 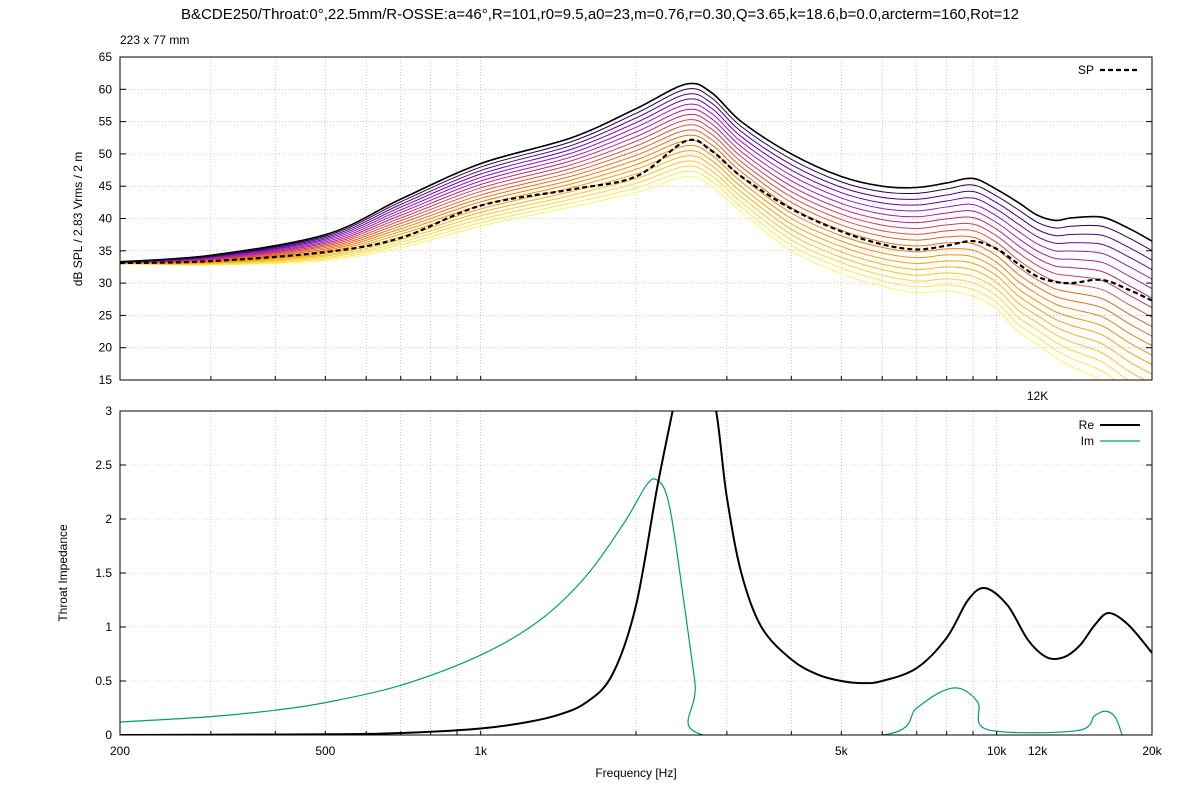 What do you see at coordinates (1038, 751) in the screenshot?
I see `impedance-xtick-label: 12k` at bounding box center [1038, 751].